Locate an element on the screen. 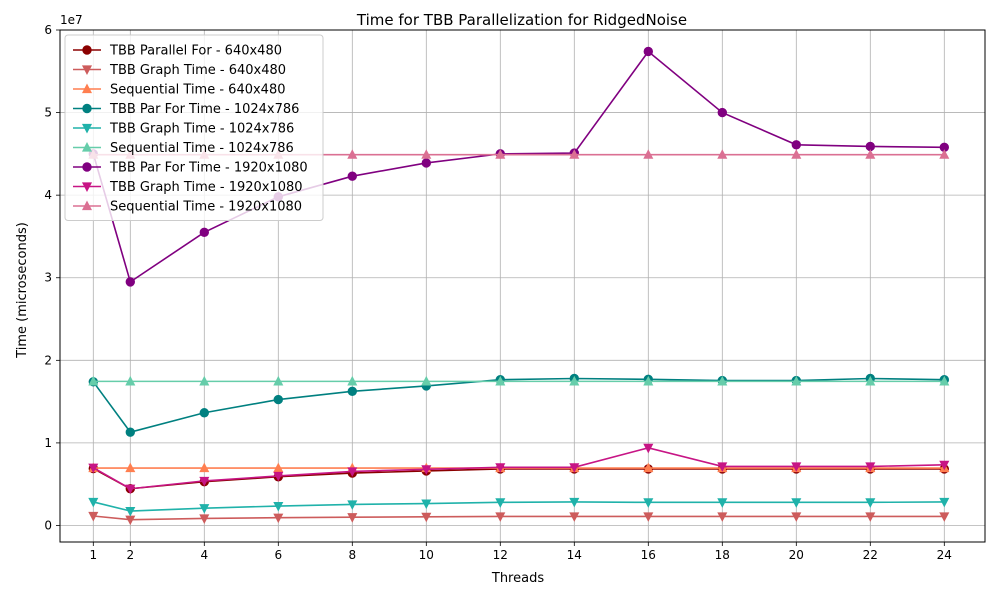  legend-label: TBB Par For Time - 1920x1080 is located at coordinates (208, 168).